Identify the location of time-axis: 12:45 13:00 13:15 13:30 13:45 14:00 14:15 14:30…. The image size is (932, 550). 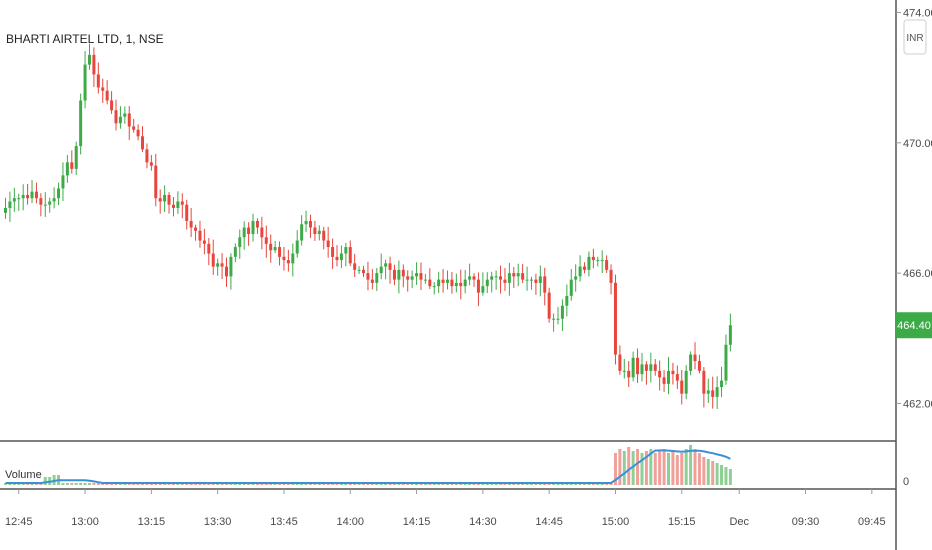
(445, 508).